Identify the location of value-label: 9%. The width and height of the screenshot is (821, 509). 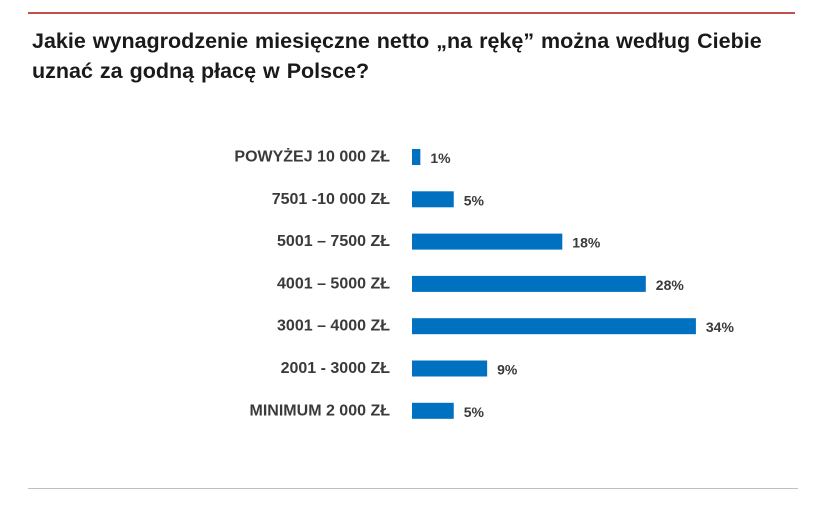
(507, 370).